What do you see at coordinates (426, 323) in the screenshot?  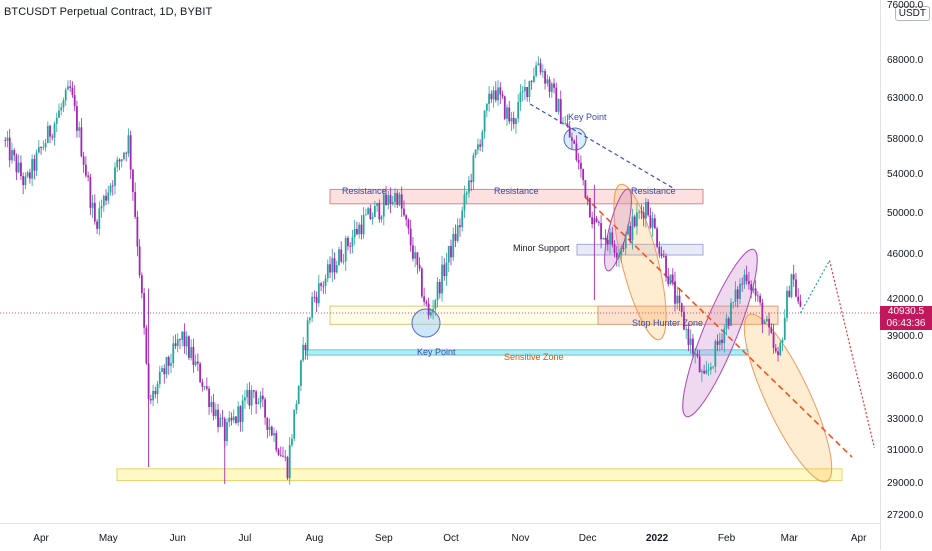 I see `key-point-circle-bottom` at bounding box center [426, 323].